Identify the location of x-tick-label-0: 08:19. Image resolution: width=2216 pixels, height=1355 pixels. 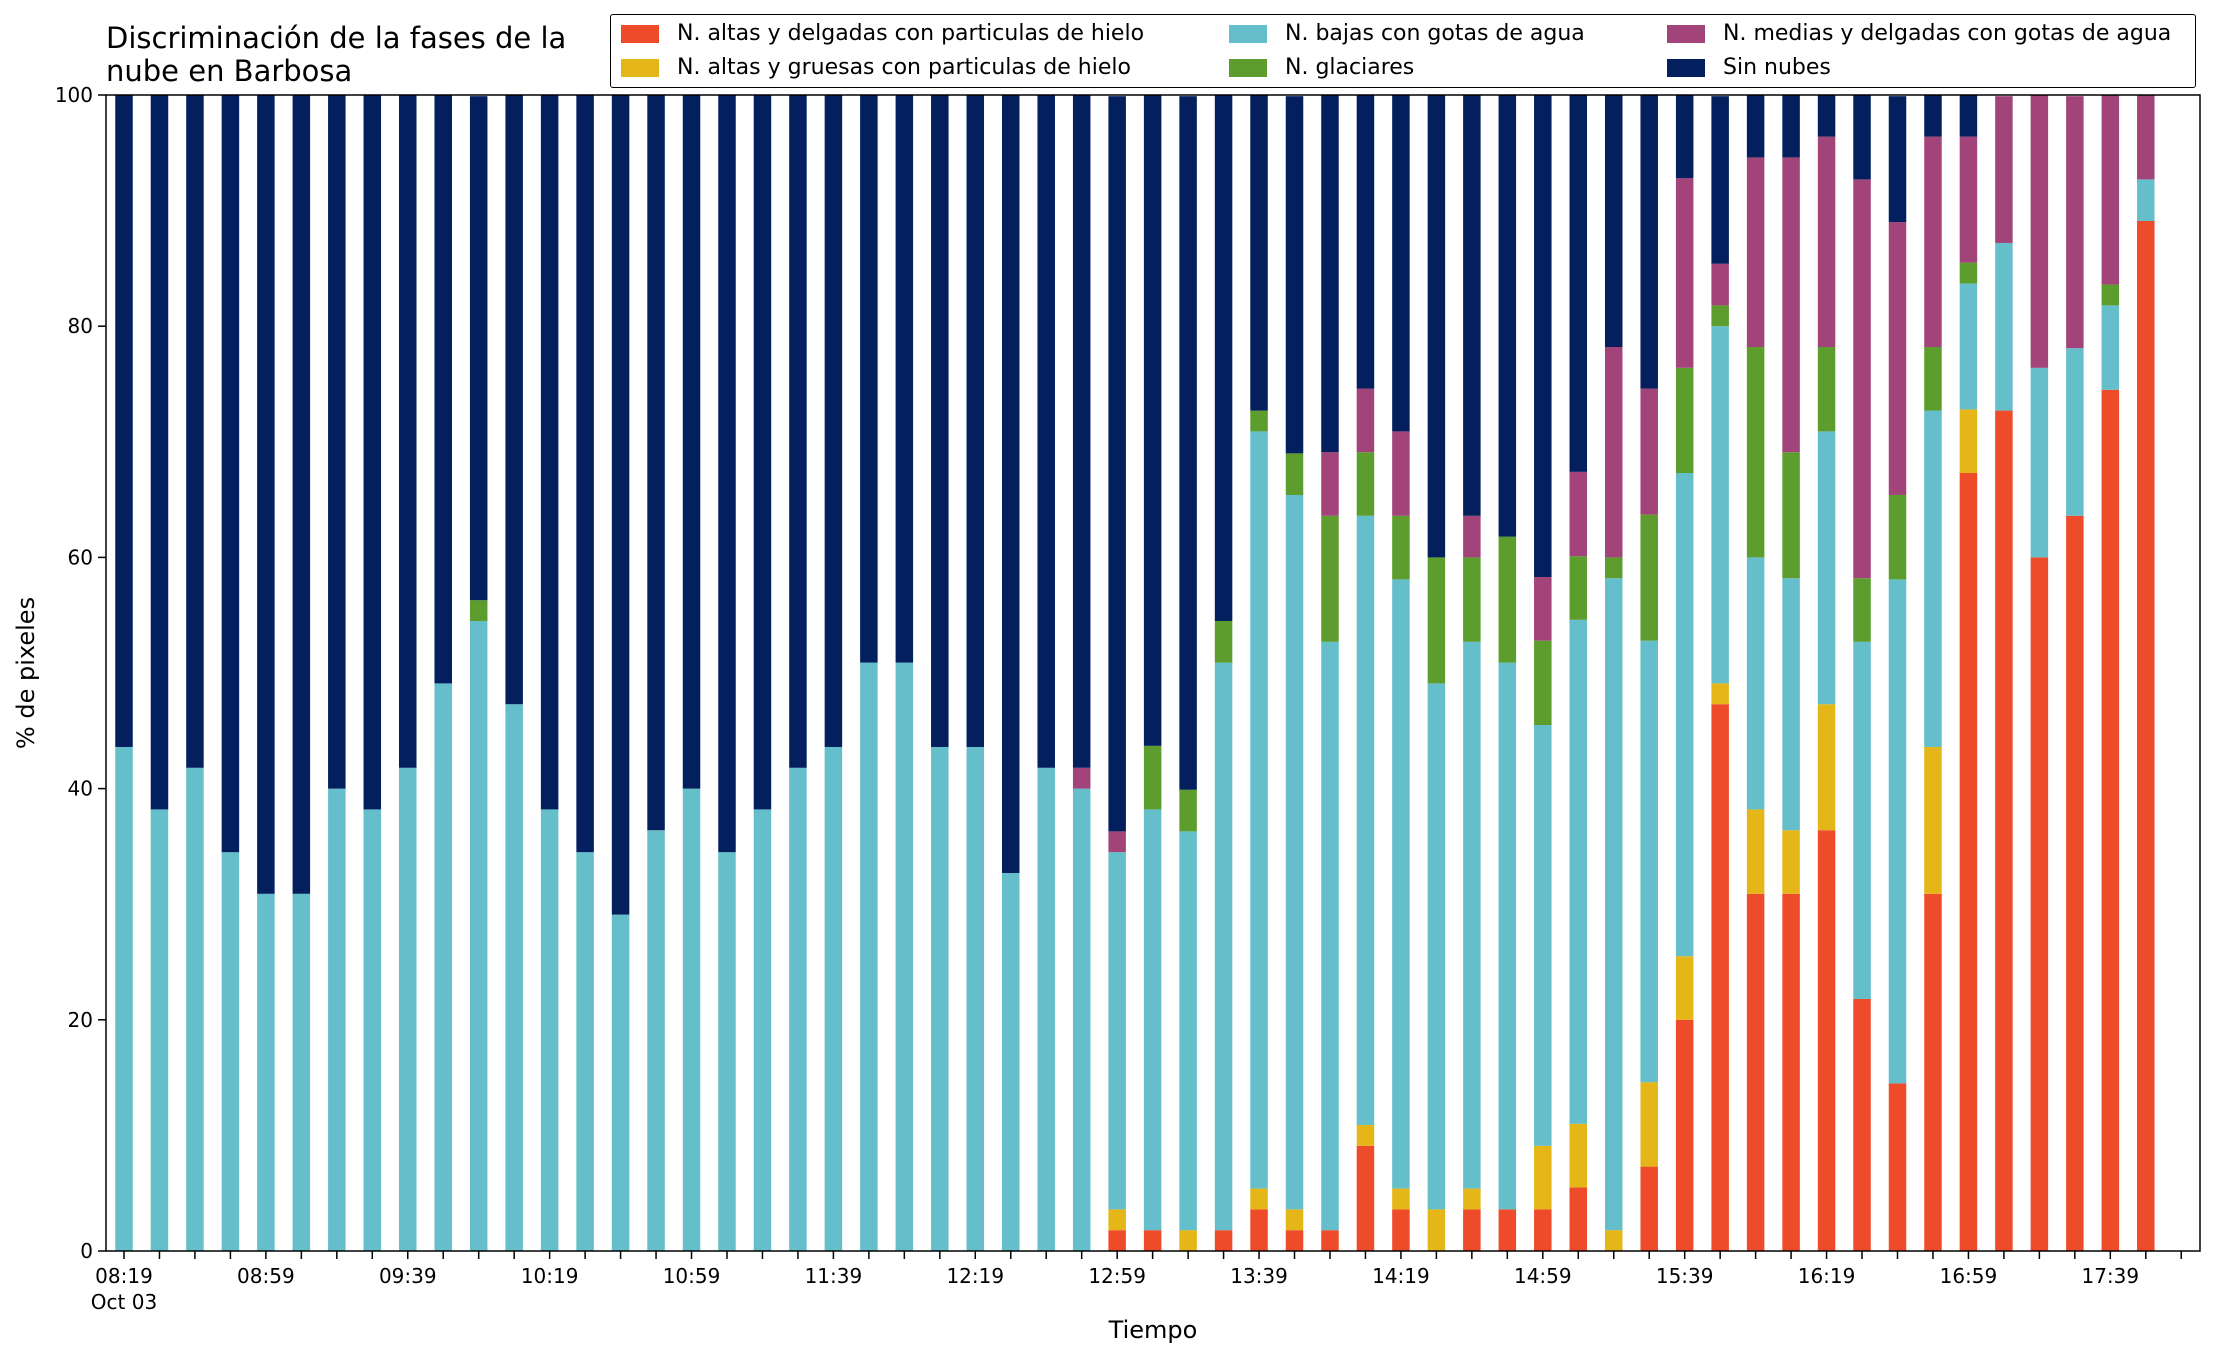
(124, 1276).